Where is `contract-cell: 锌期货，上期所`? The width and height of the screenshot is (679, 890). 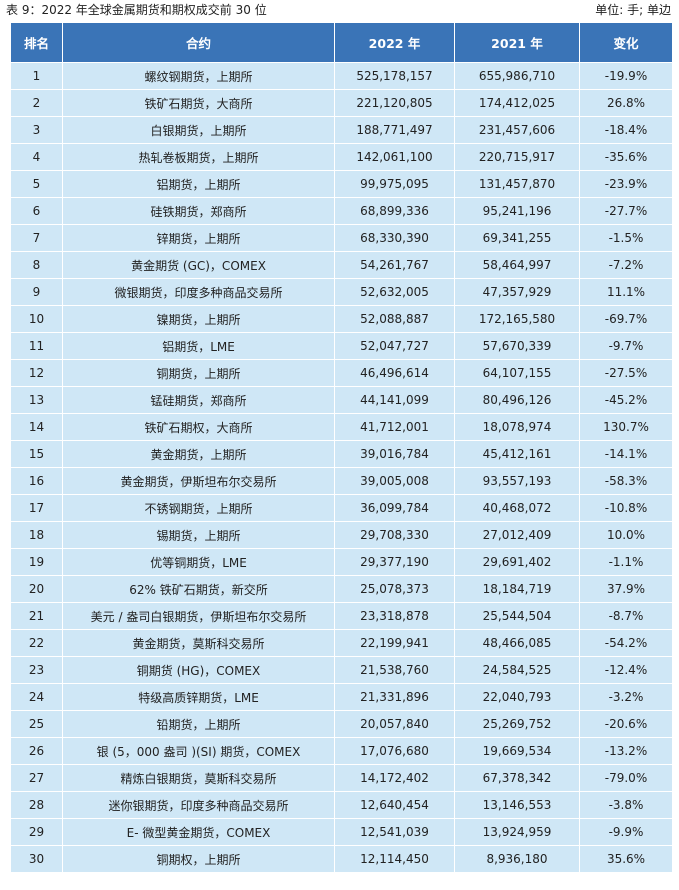 contract-cell: 锌期货，上期所 is located at coordinates (198, 238).